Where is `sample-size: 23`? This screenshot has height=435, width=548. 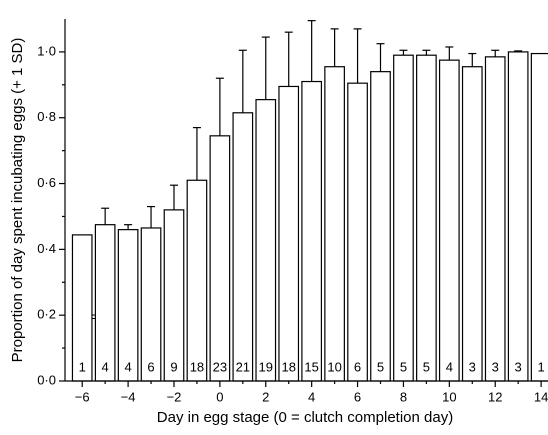 sample-size: 23 is located at coordinates (220, 366).